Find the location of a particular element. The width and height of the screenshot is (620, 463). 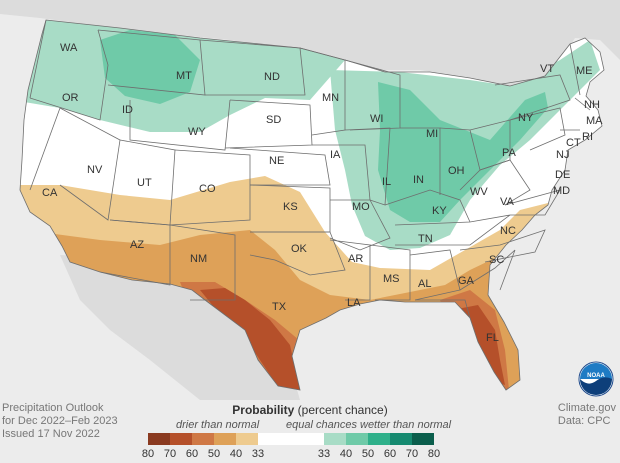

legend-drier-label: drier than normal is located at coordinates (218, 425).